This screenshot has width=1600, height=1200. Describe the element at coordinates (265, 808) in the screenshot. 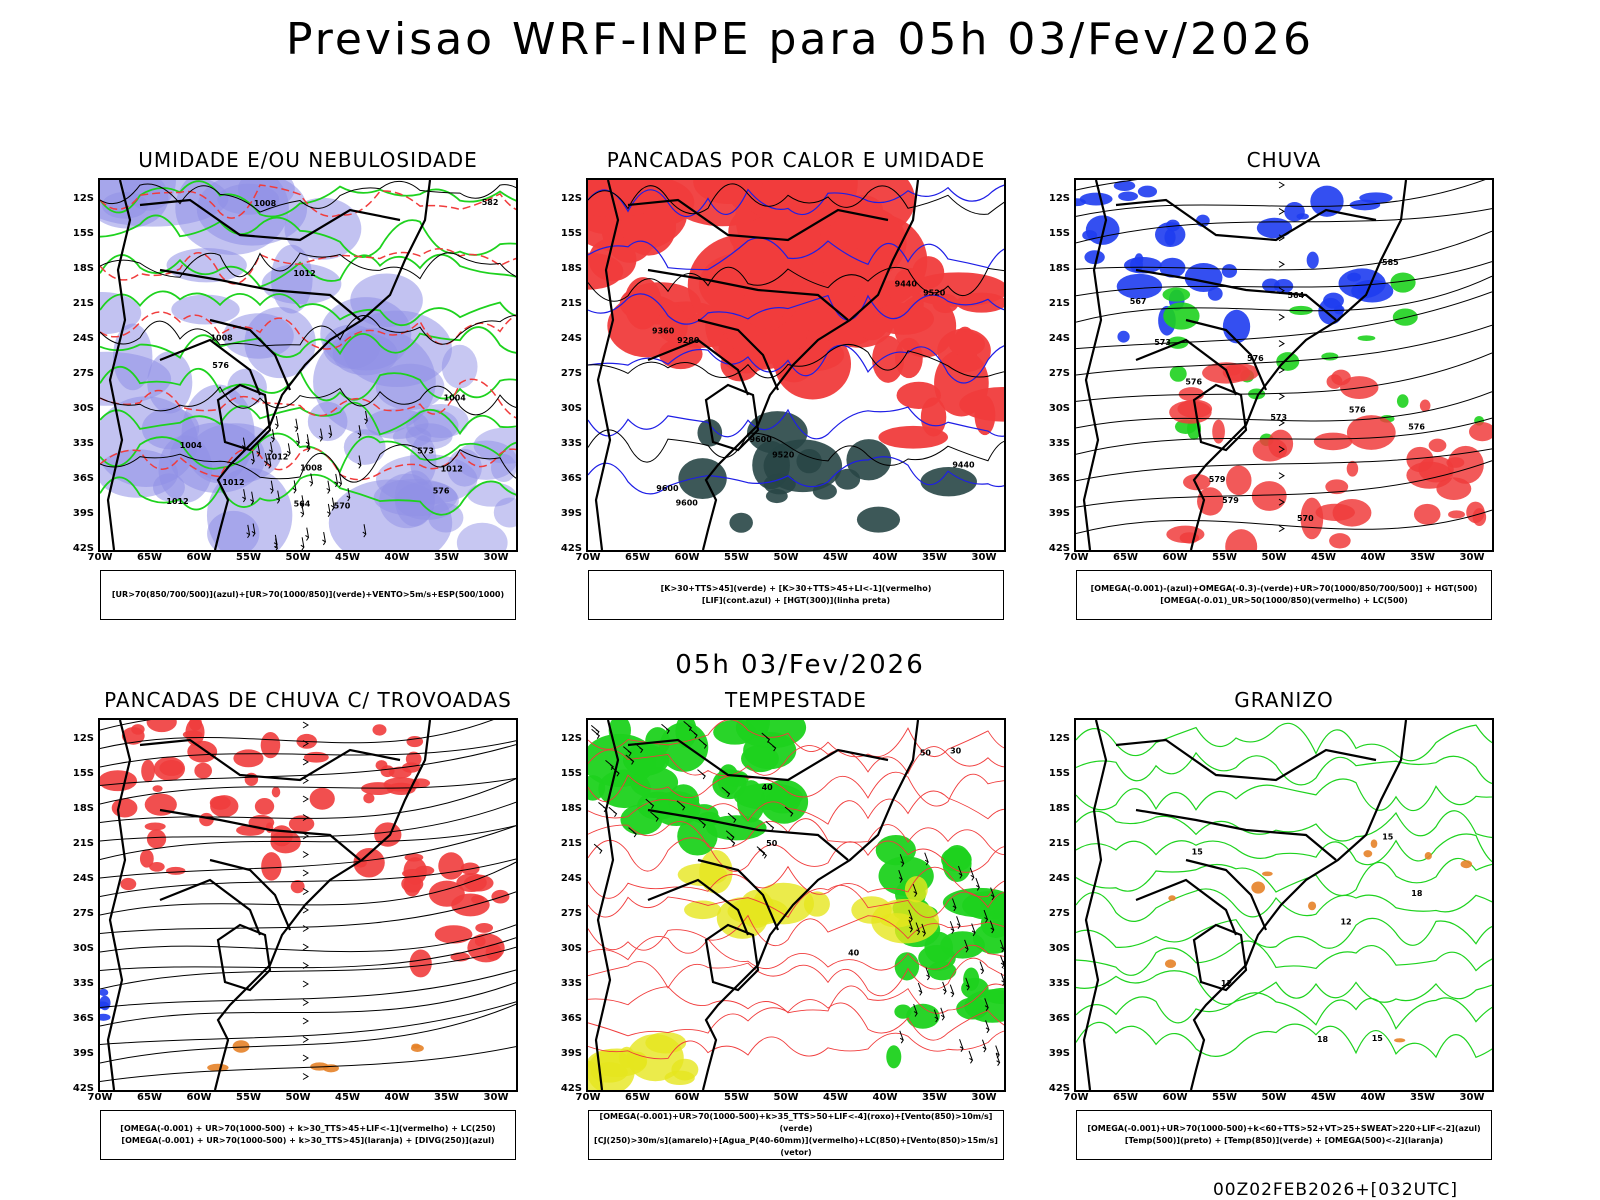

I see `thunder-red` at that location.